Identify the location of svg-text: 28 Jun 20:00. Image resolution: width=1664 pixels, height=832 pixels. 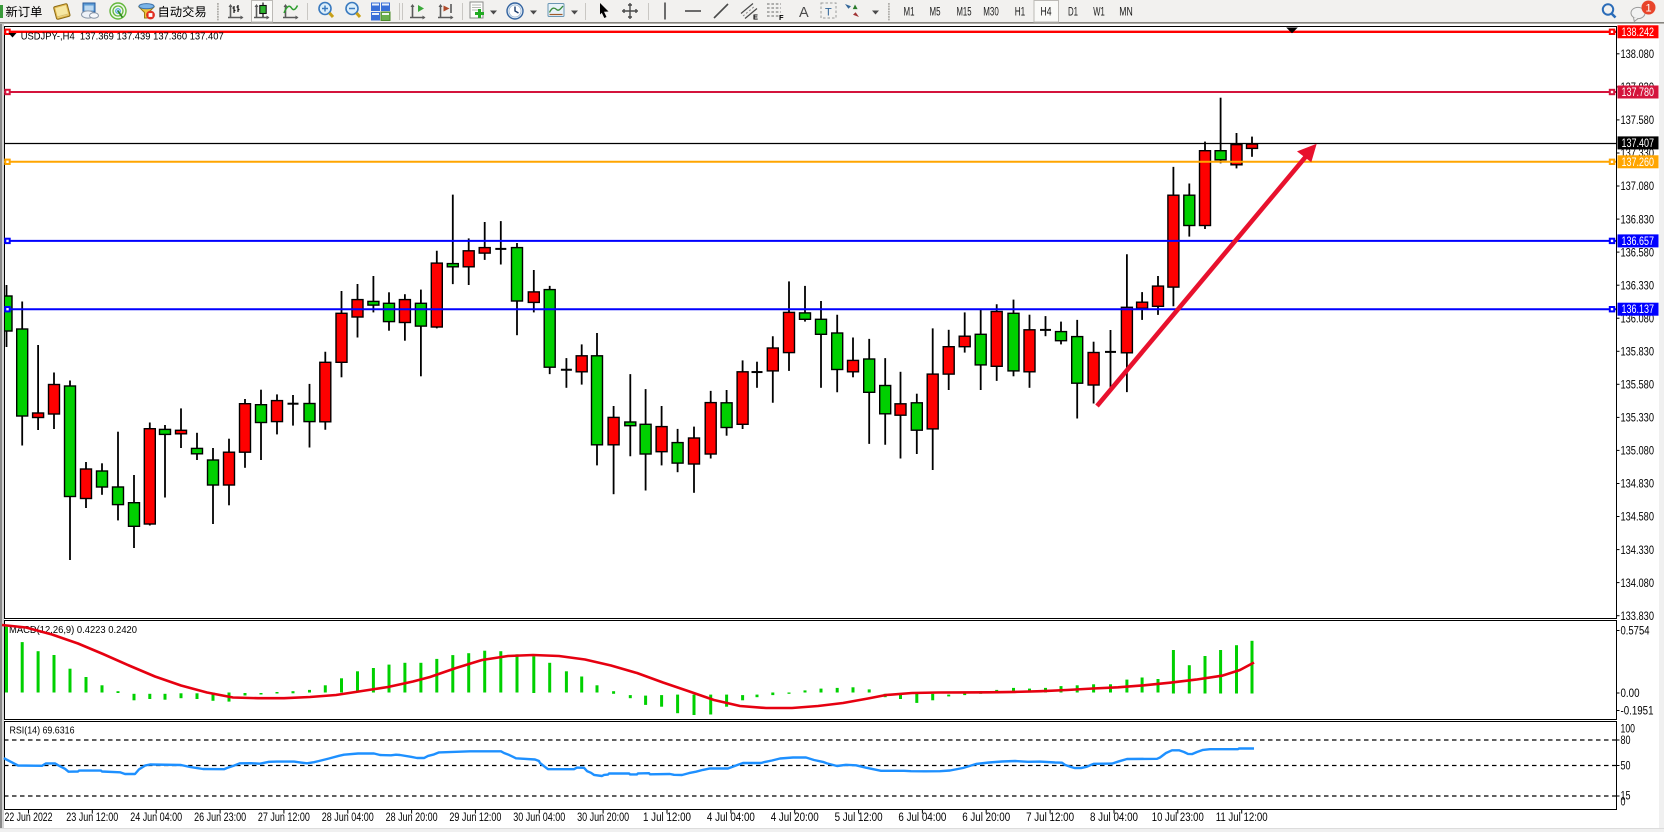
(412, 818).